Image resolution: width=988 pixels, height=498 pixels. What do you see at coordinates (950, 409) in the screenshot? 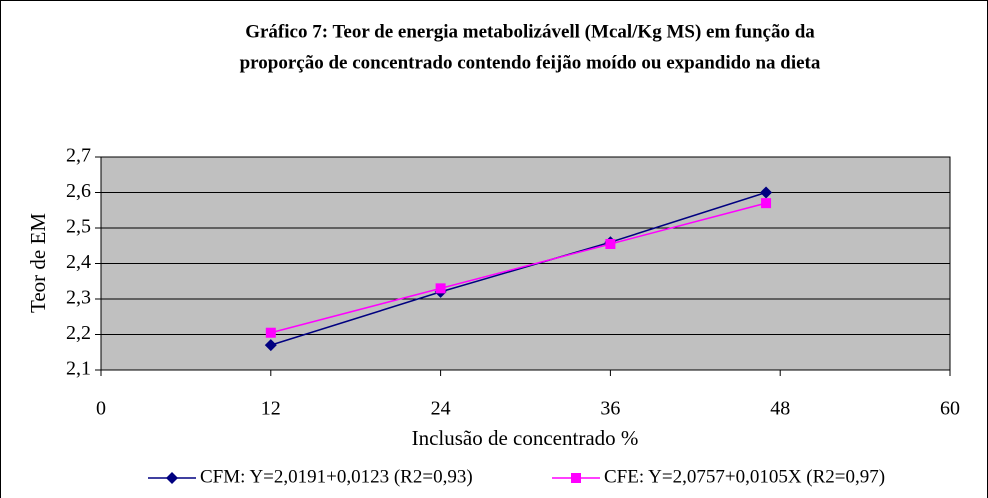
I see `x-tick-label: 60` at bounding box center [950, 409].